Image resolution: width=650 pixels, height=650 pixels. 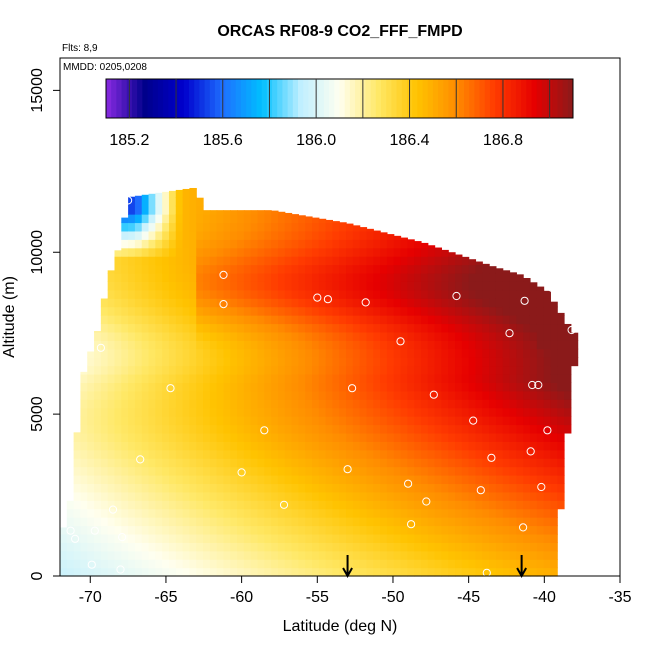 I want to click on x-tick-label: -50, so click(x=392, y=597).